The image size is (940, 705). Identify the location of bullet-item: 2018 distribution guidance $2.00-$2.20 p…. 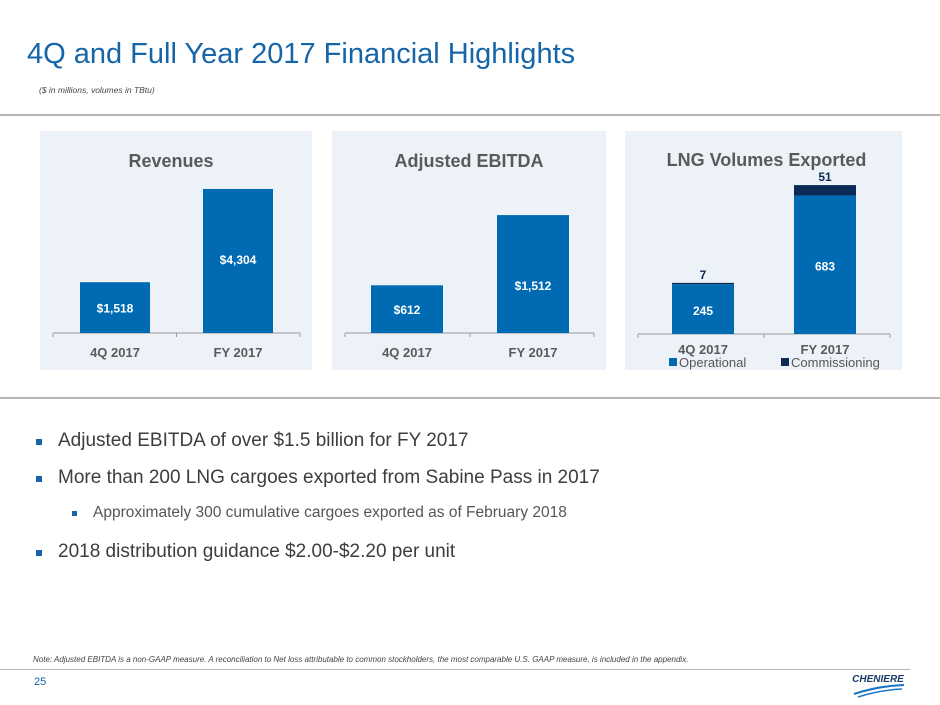
(318, 552).